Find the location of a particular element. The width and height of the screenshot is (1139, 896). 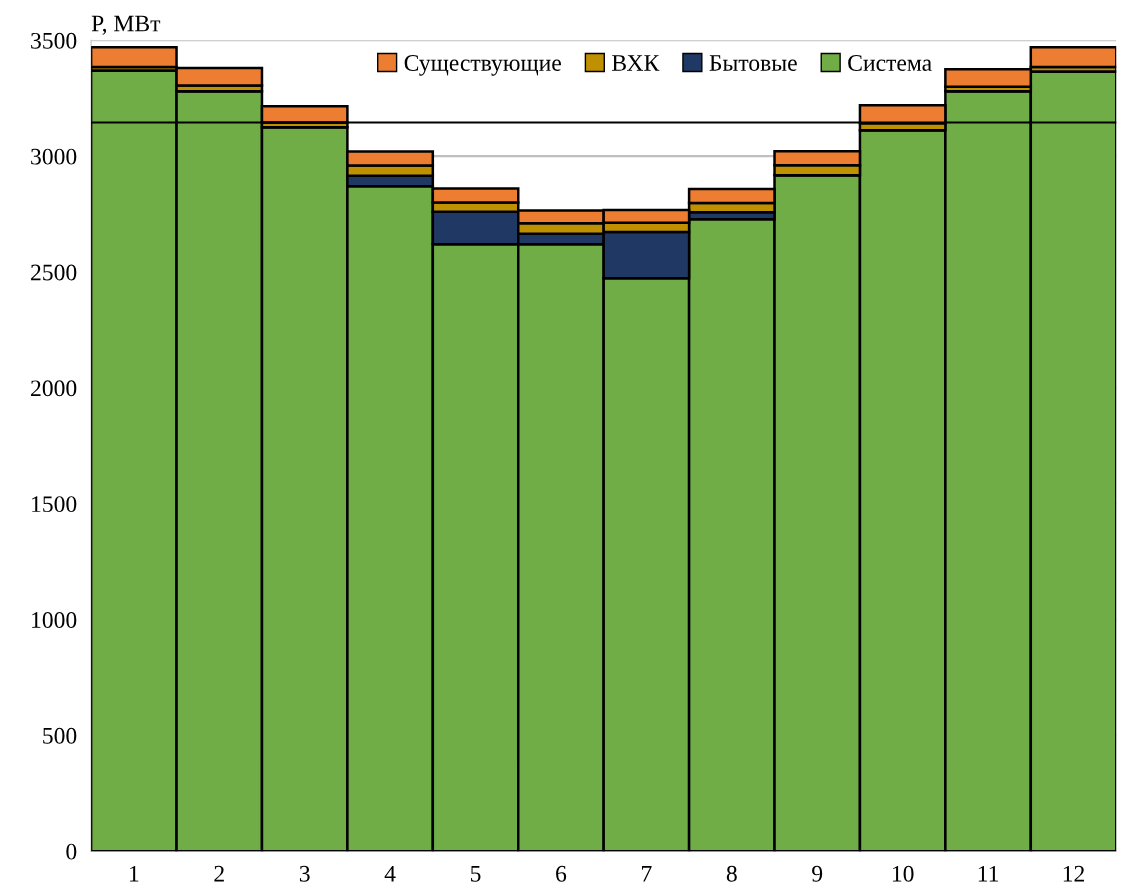

legend-label: ВХК is located at coordinates (636, 63).